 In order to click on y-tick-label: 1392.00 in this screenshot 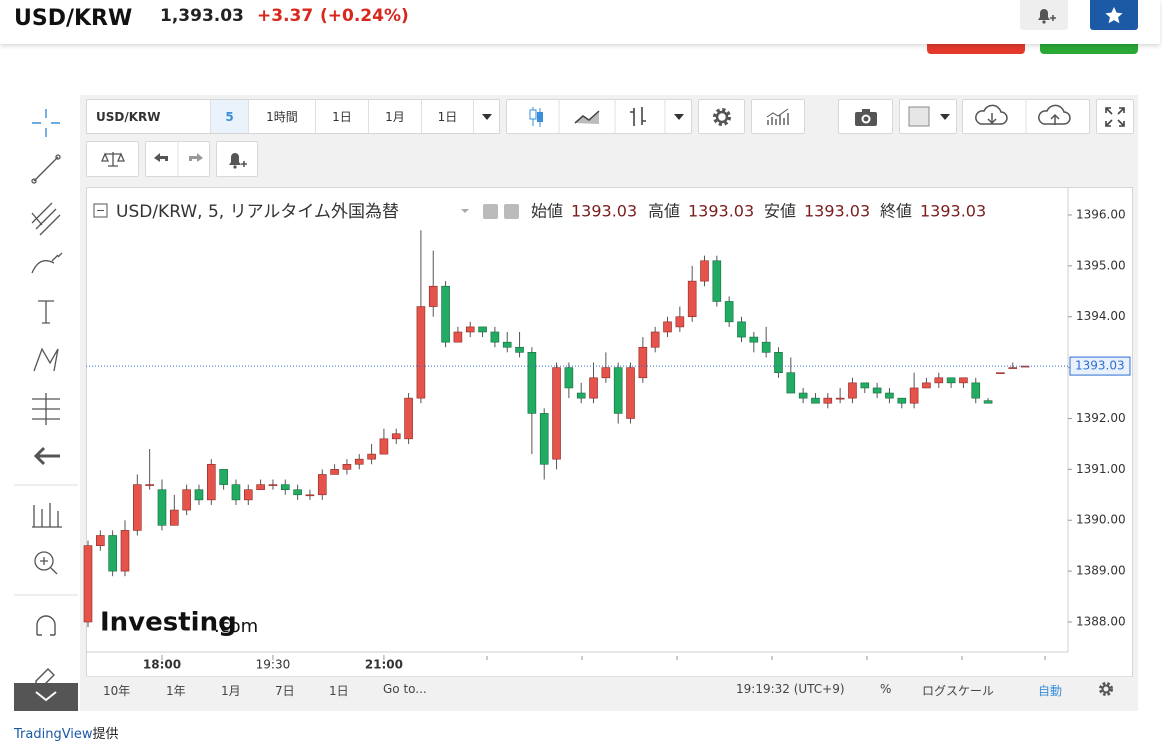, I will do `click(1101, 418)`.